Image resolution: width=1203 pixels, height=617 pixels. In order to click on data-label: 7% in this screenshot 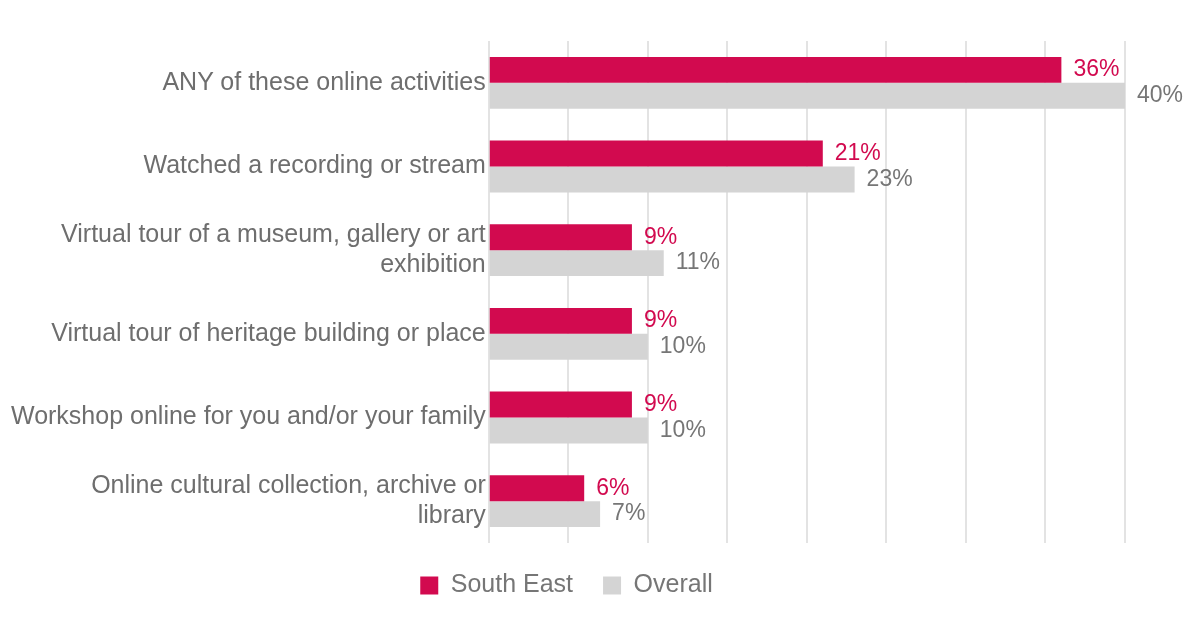, I will do `click(629, 512)`.